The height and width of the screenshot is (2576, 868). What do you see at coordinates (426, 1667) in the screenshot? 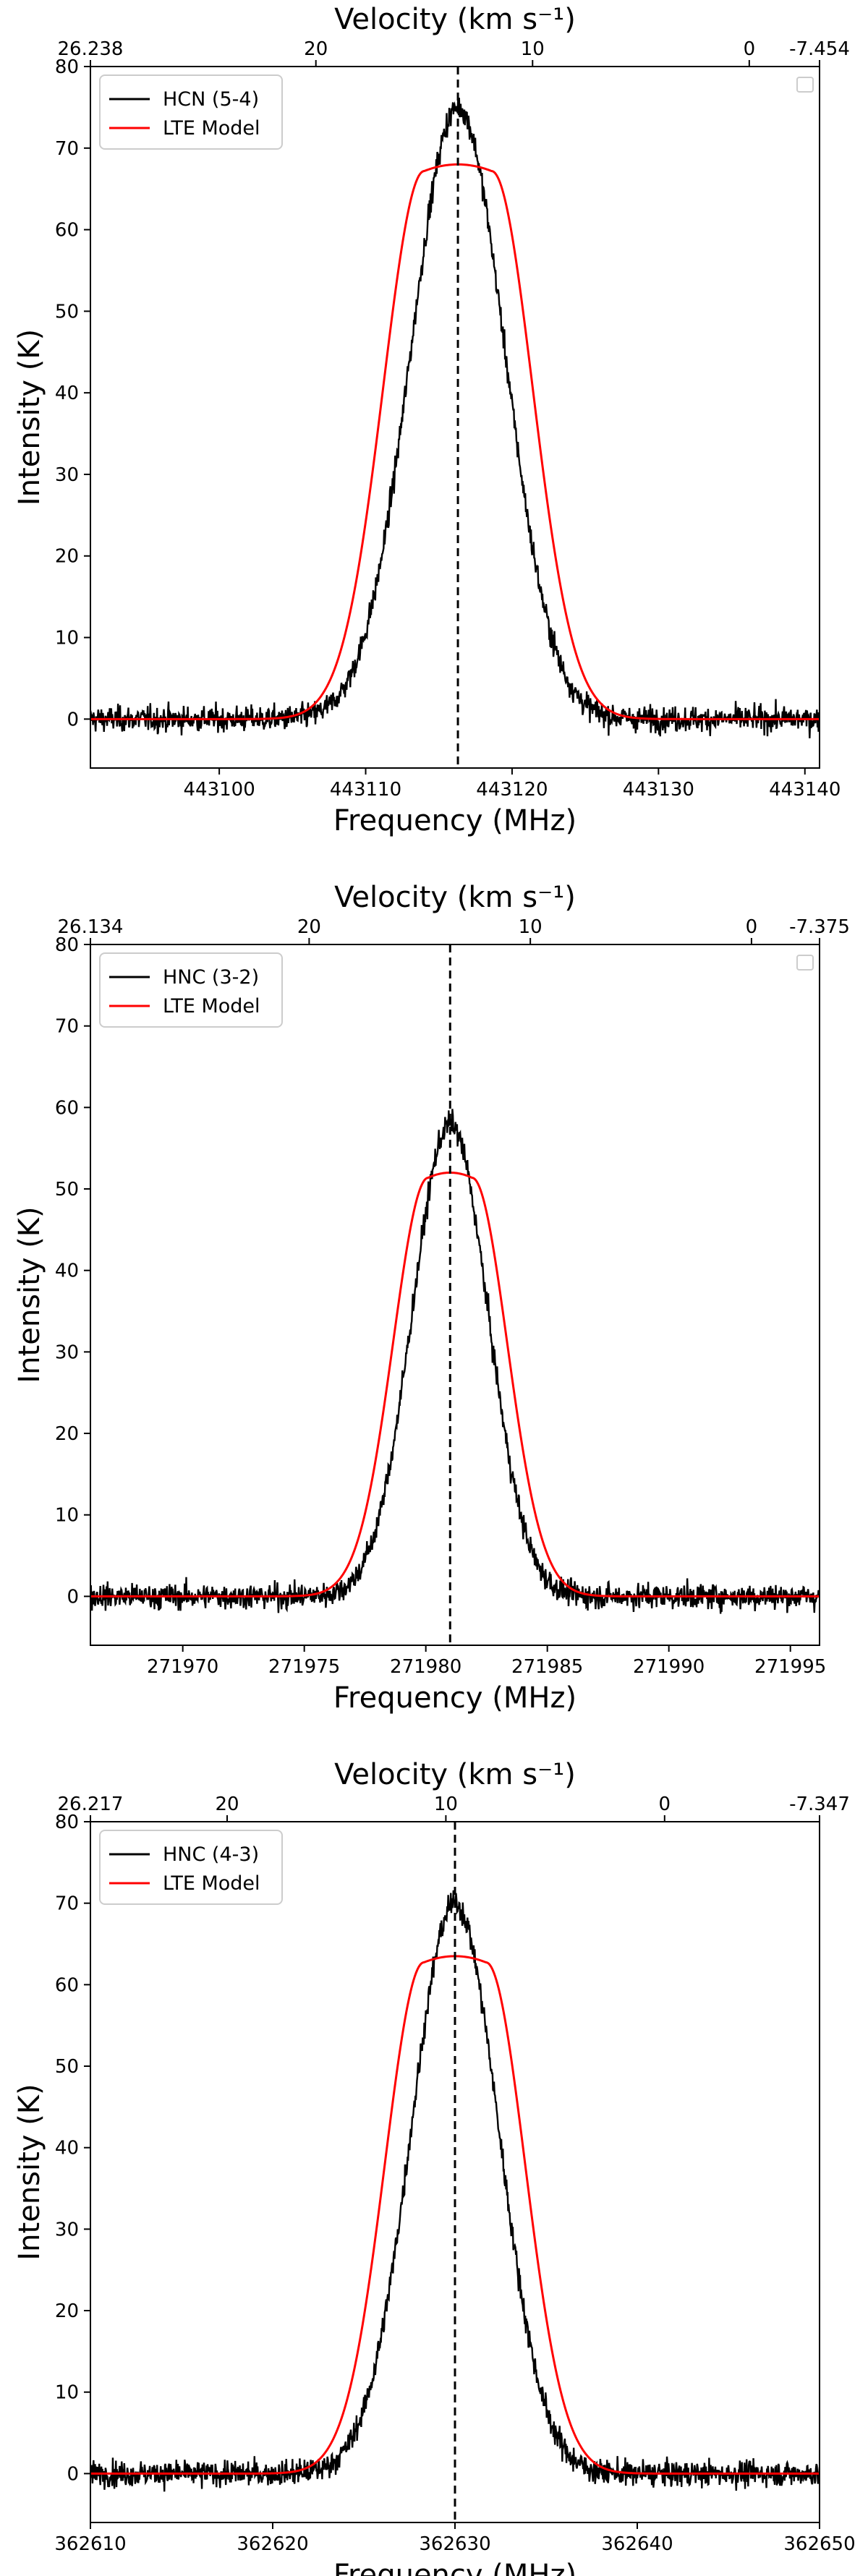
I see `x-tick-label: 271980` at bounding box center [426, 1667].